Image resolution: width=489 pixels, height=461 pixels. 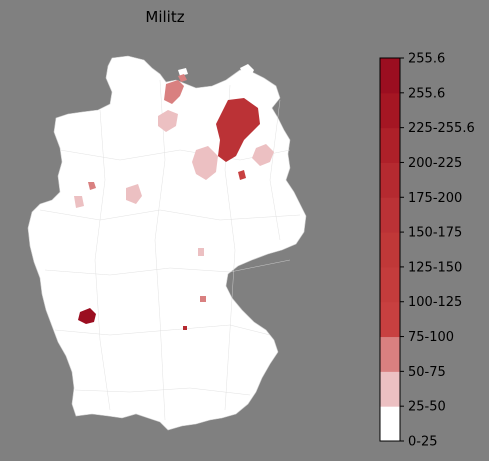 What do you see at coordinates (263, 155) in the screenshot?
I see `region-uckermark` at bounding box center [263, 155].